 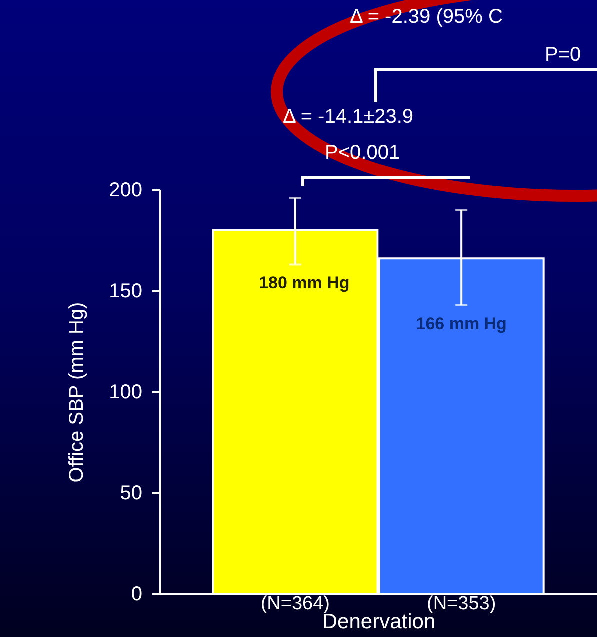 I want to click on text: Δ = -14.1±23.9, so click(x=348, y=117).